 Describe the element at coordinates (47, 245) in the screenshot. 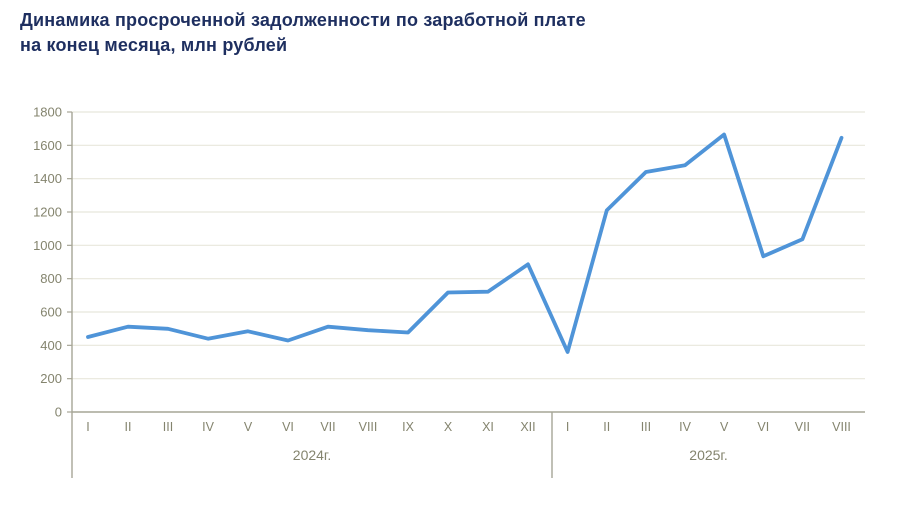

I see `y-axis-label: 1000` at that location.